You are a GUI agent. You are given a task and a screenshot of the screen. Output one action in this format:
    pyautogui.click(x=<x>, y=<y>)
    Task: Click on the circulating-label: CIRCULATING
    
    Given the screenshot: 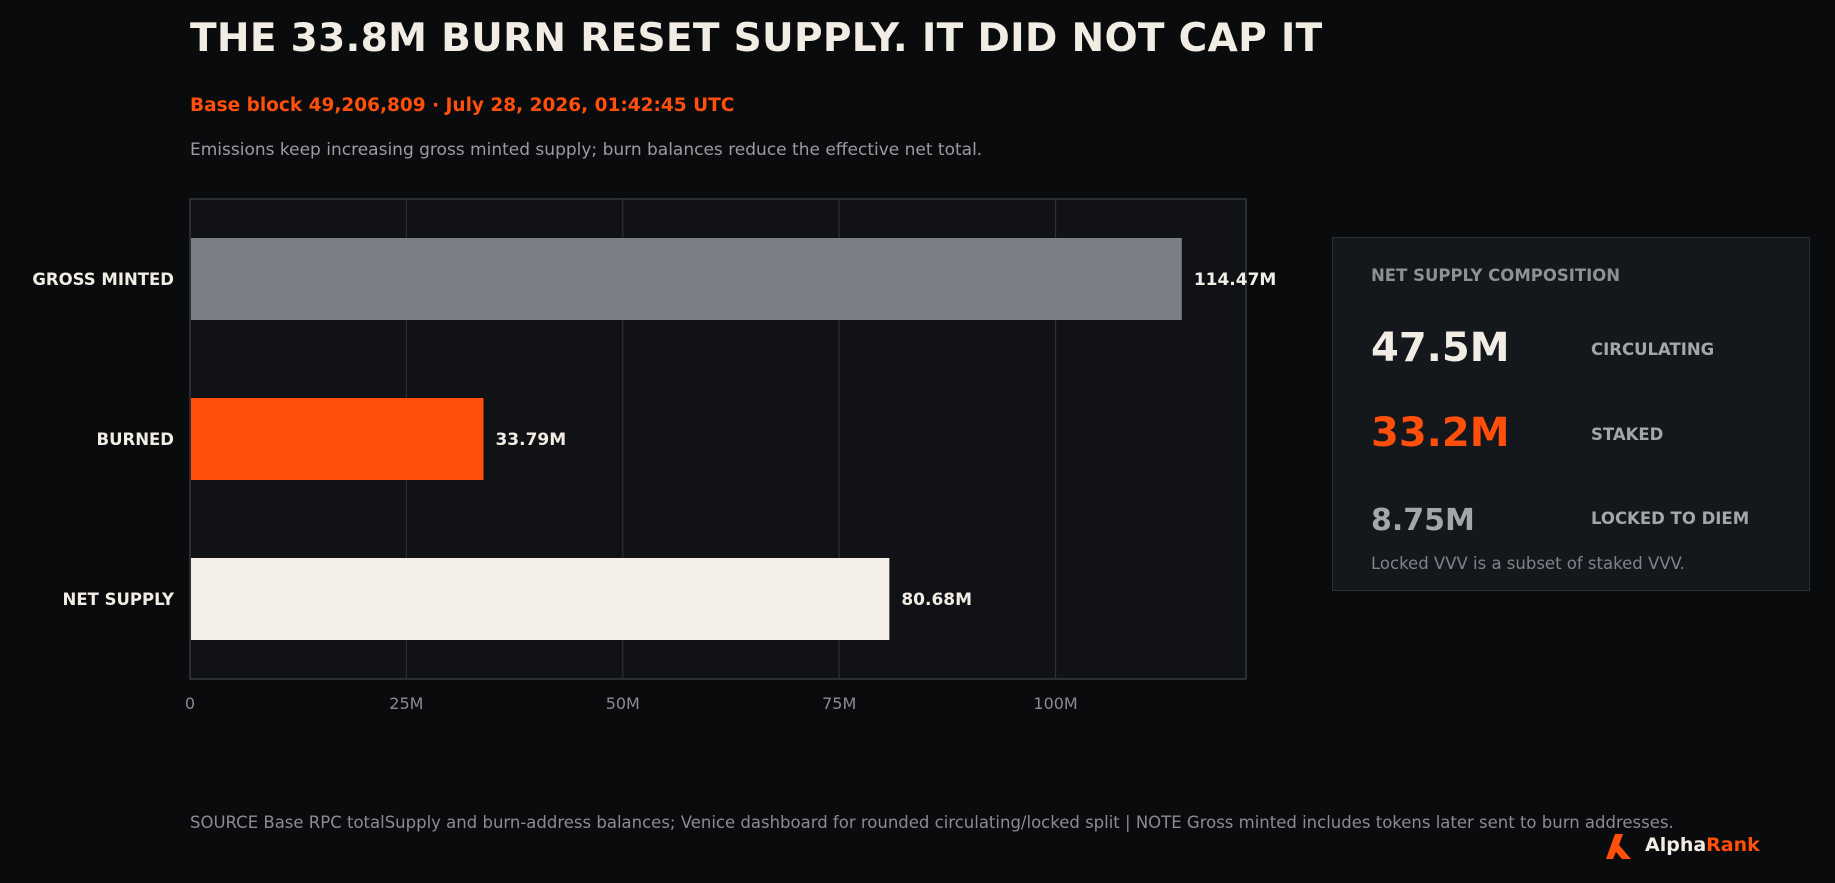 What is the action you would take?
    pyautogui.click(x=1653, y=349)
    